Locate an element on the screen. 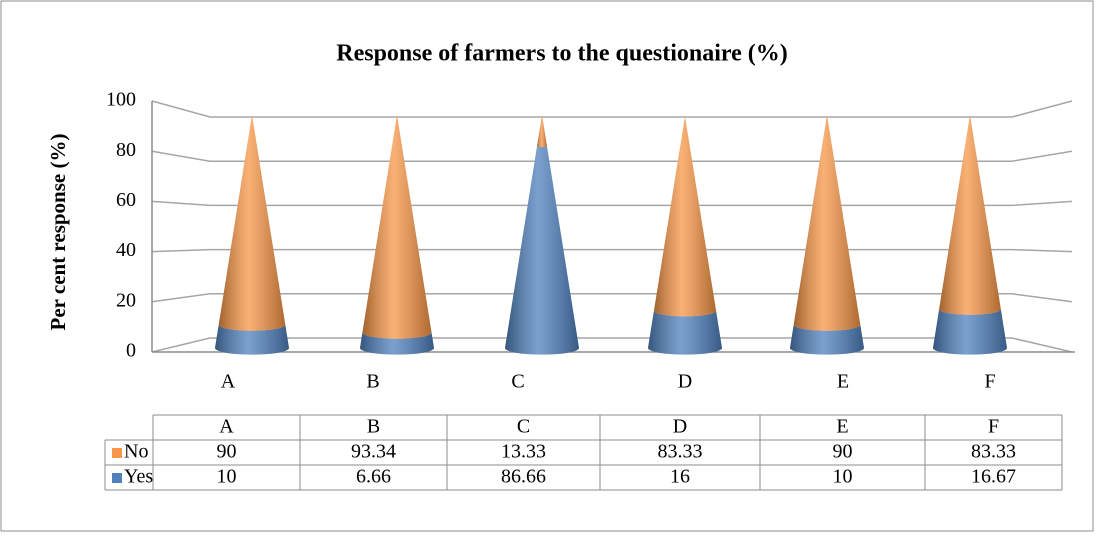 The width and height of the screenshot is (1102, 538). x-tick-label: F is located at coordinates (989, 382).